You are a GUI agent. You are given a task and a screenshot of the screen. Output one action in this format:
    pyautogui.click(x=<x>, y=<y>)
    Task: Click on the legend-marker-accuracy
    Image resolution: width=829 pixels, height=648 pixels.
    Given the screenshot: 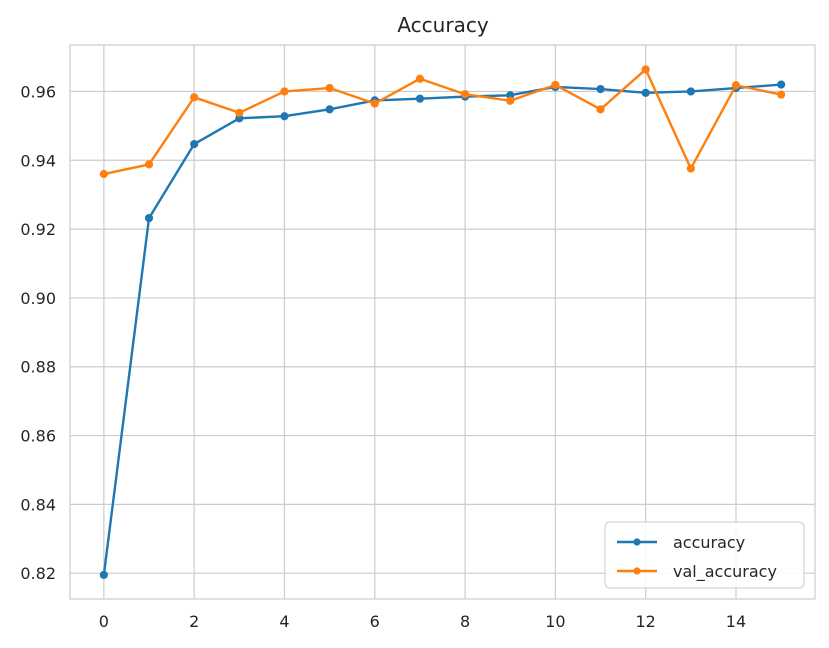 What is the action you would take?
    pyautogui.click(x=637, y=542)
    